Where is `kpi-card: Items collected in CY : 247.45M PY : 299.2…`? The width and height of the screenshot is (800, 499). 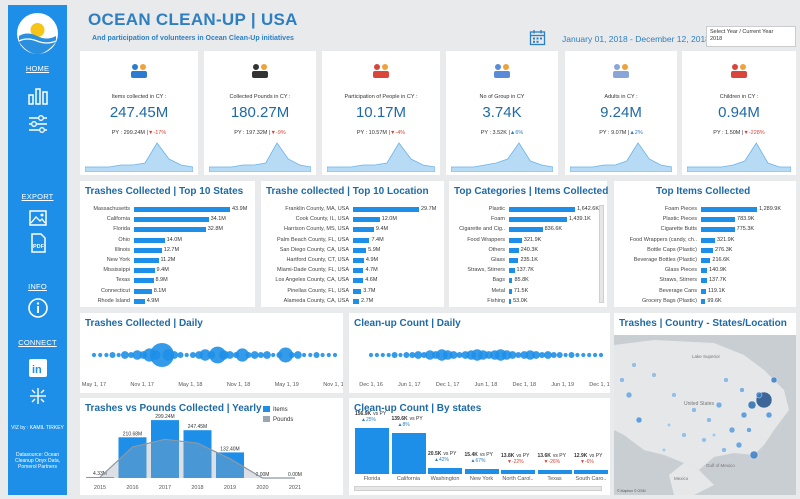
kpi-card: Items collected in CY : 247.45M PY : 299.2… is located at coordinates (139, 113).